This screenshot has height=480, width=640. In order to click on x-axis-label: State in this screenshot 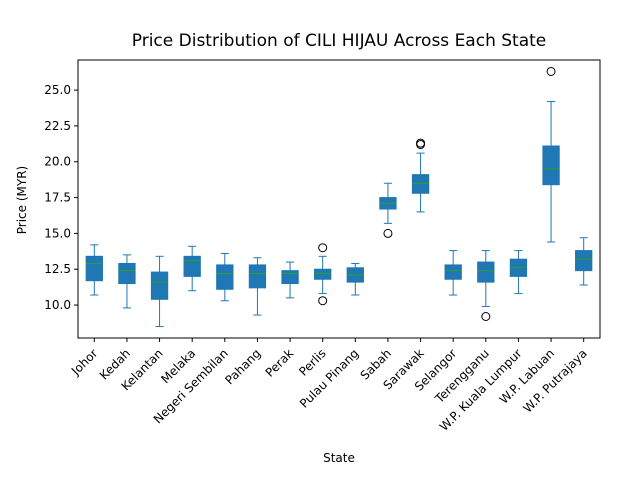, I will do `click(339, 458)`.